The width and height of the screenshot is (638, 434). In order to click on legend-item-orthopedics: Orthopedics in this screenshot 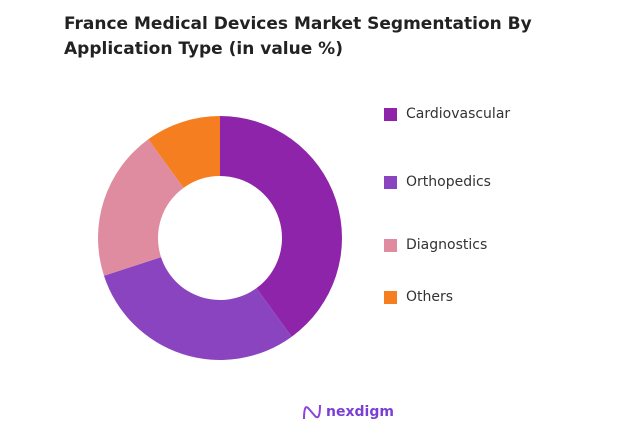, I will do `click(437, 182)`.